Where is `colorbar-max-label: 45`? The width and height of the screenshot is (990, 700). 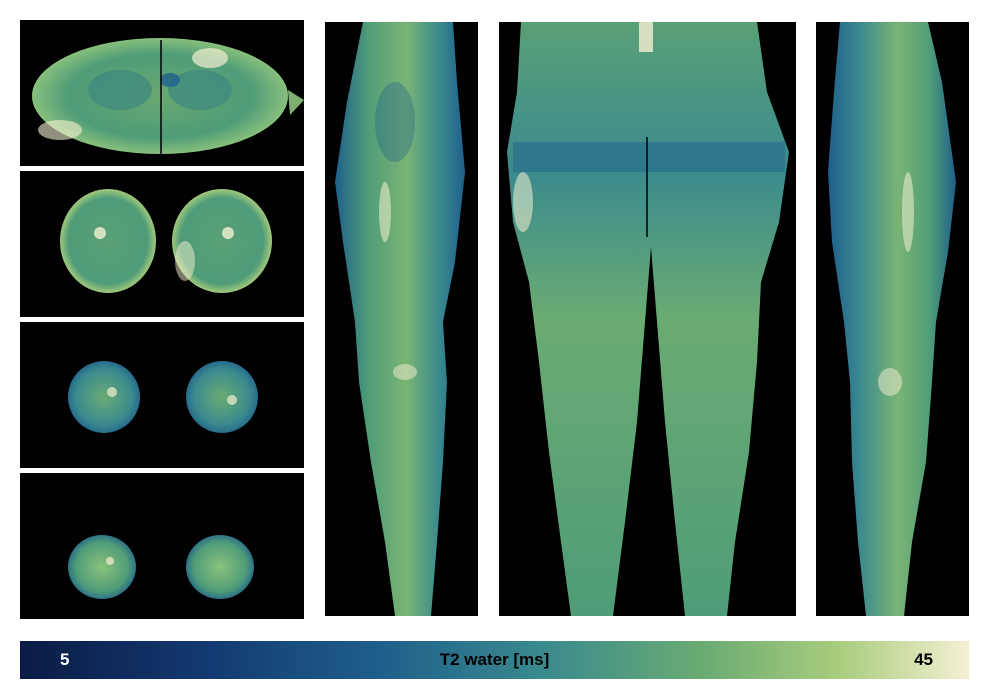
colorbar-max-label: 45 is located at coordinates (923, 659).